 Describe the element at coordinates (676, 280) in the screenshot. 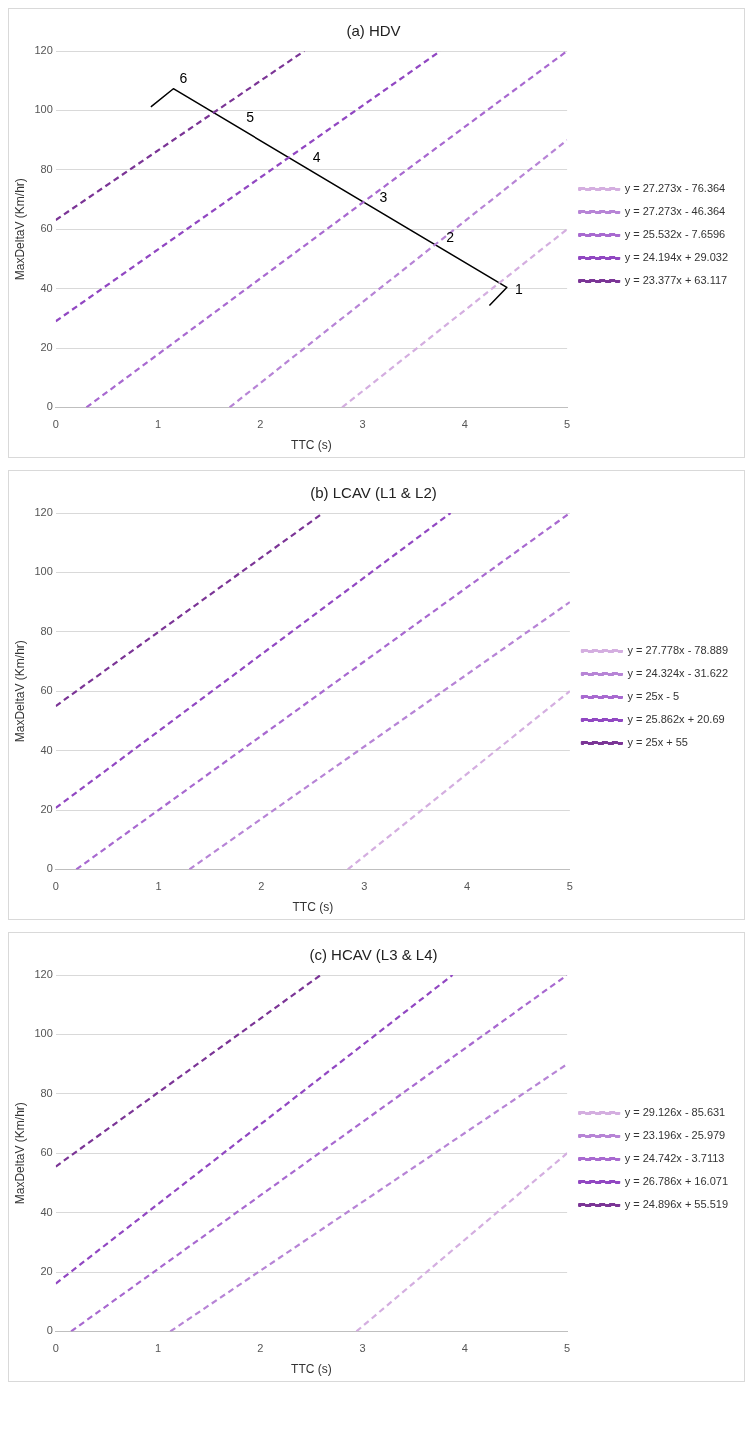

I see `legend-label: y = 23.377x + 63.117` at that location.